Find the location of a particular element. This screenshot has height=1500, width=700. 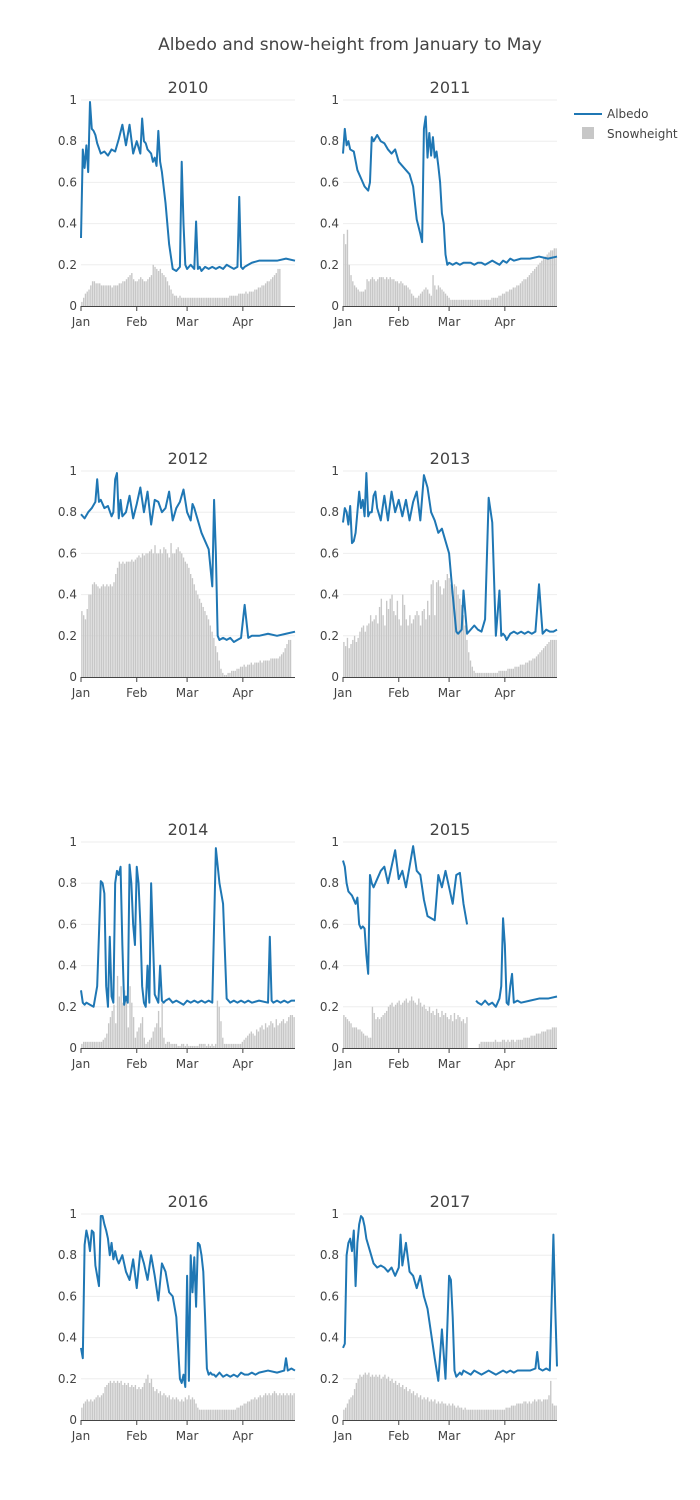

subplot-2014-albedo-line is located at coordinates (187, 927).